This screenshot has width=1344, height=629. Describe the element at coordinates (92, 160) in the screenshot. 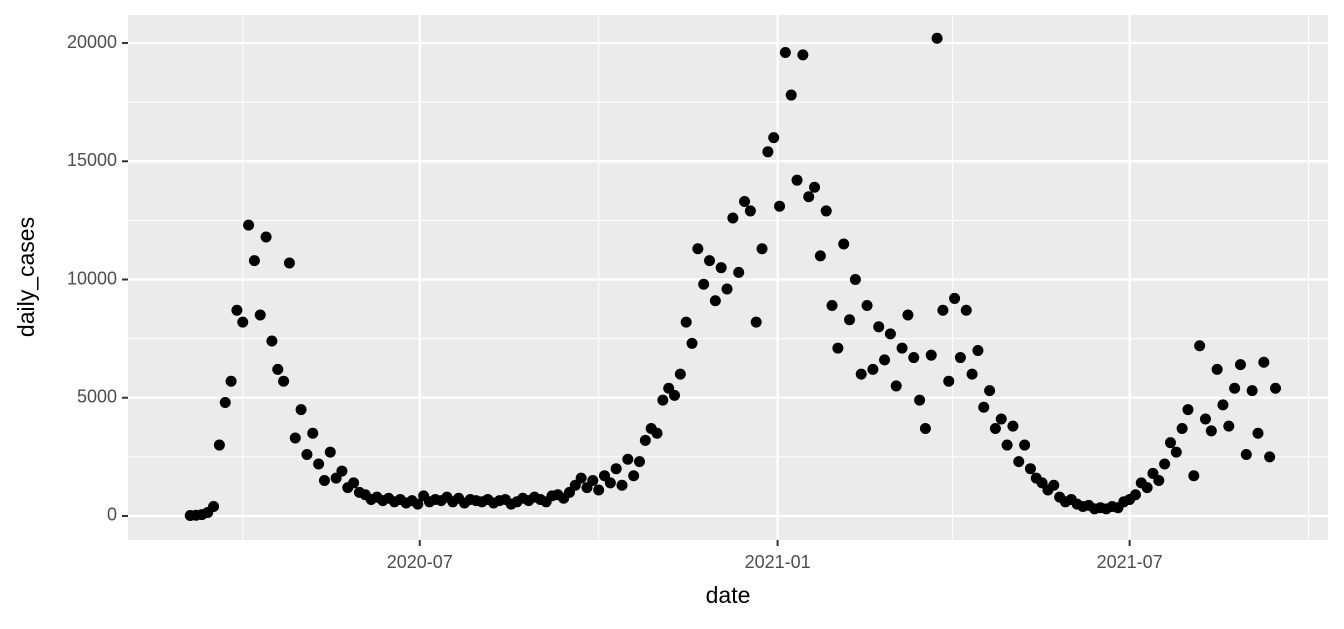

I see `y-tick-label: 15000` at that location.